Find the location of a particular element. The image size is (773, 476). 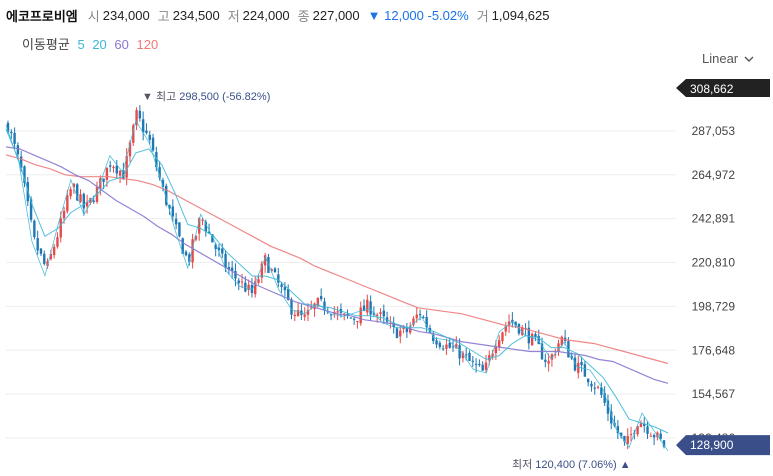

volume: 1,094,625 is located at coordinates (520, 15).